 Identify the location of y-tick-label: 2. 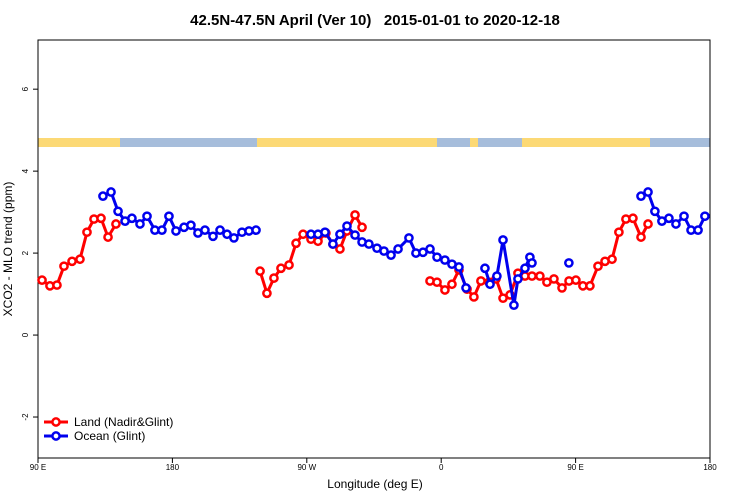
(25, 252).